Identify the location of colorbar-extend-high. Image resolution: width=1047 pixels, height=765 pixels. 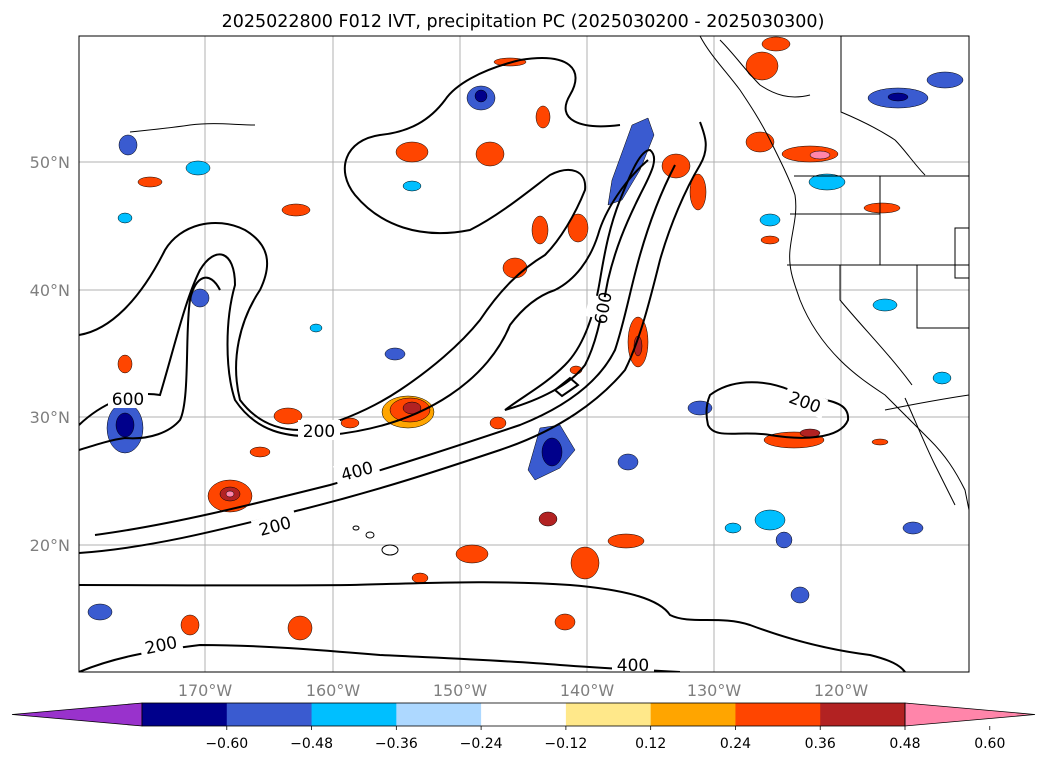
(970, 714).